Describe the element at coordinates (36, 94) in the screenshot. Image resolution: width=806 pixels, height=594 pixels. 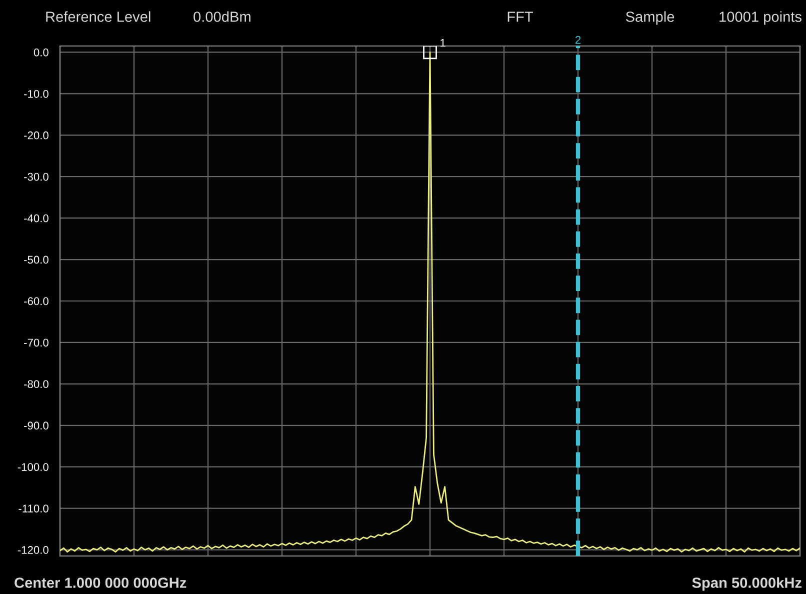
I see `y-tick-label: -10.0` at that location.